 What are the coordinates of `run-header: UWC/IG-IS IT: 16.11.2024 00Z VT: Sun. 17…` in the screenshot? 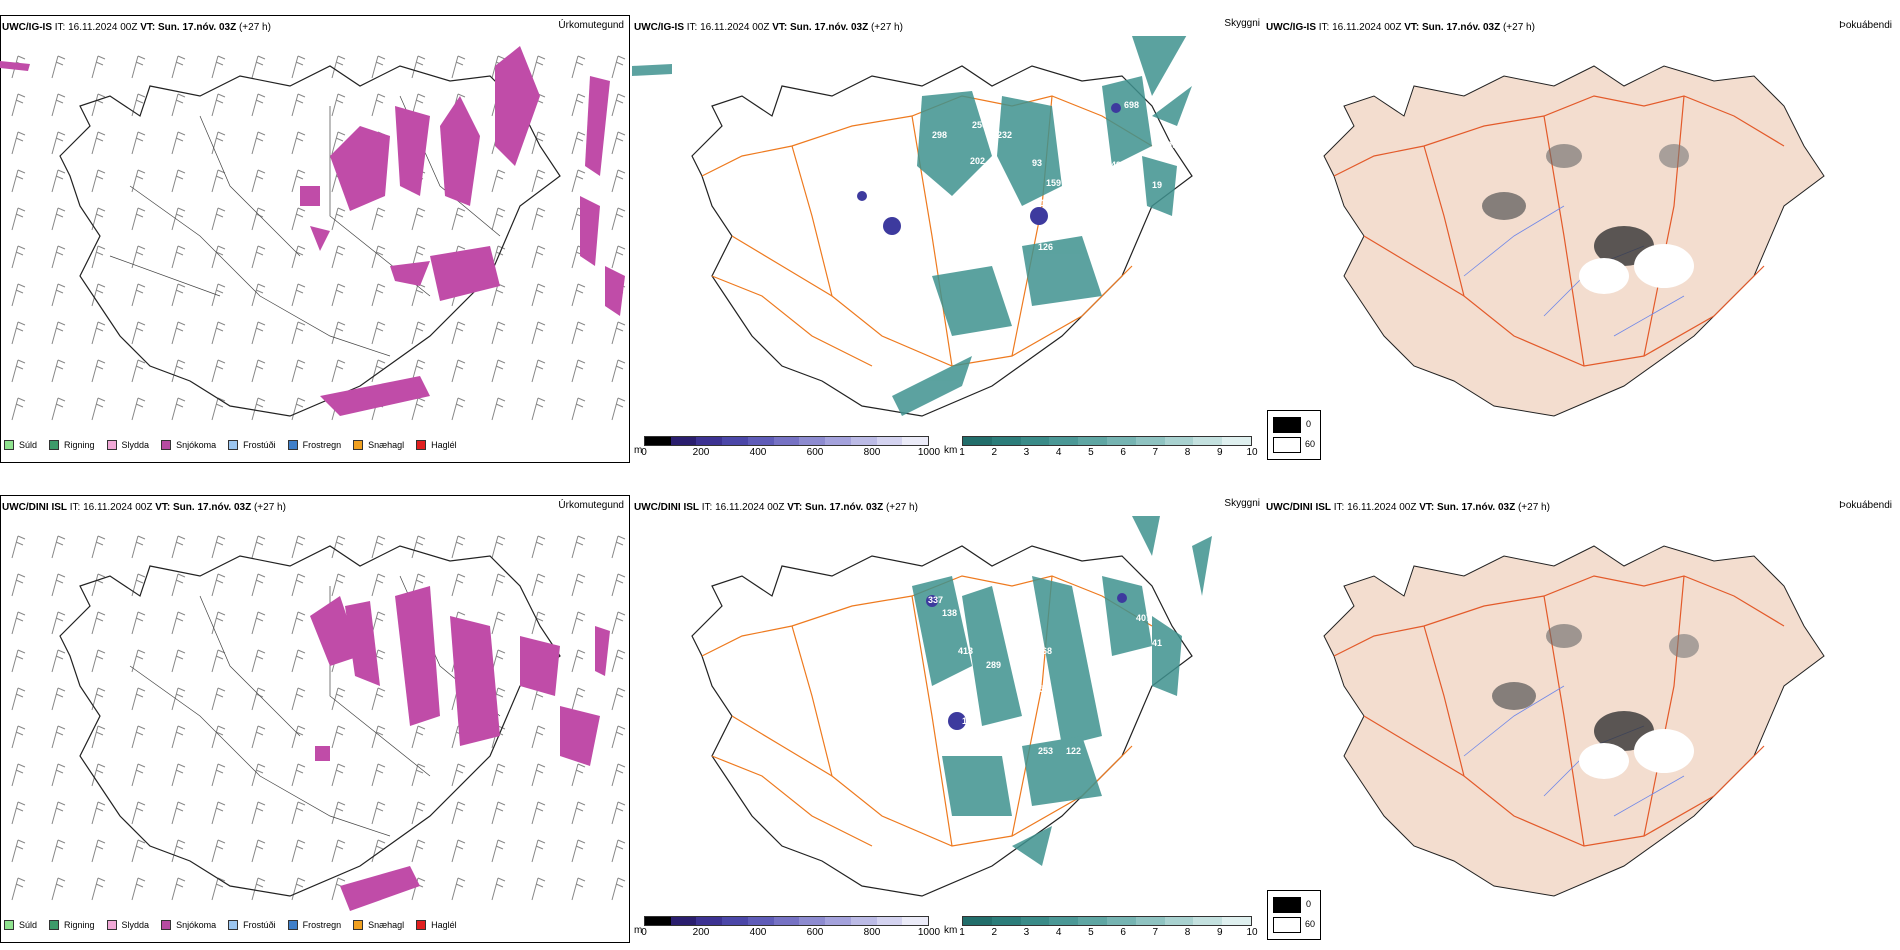 It's located at (136, 27).